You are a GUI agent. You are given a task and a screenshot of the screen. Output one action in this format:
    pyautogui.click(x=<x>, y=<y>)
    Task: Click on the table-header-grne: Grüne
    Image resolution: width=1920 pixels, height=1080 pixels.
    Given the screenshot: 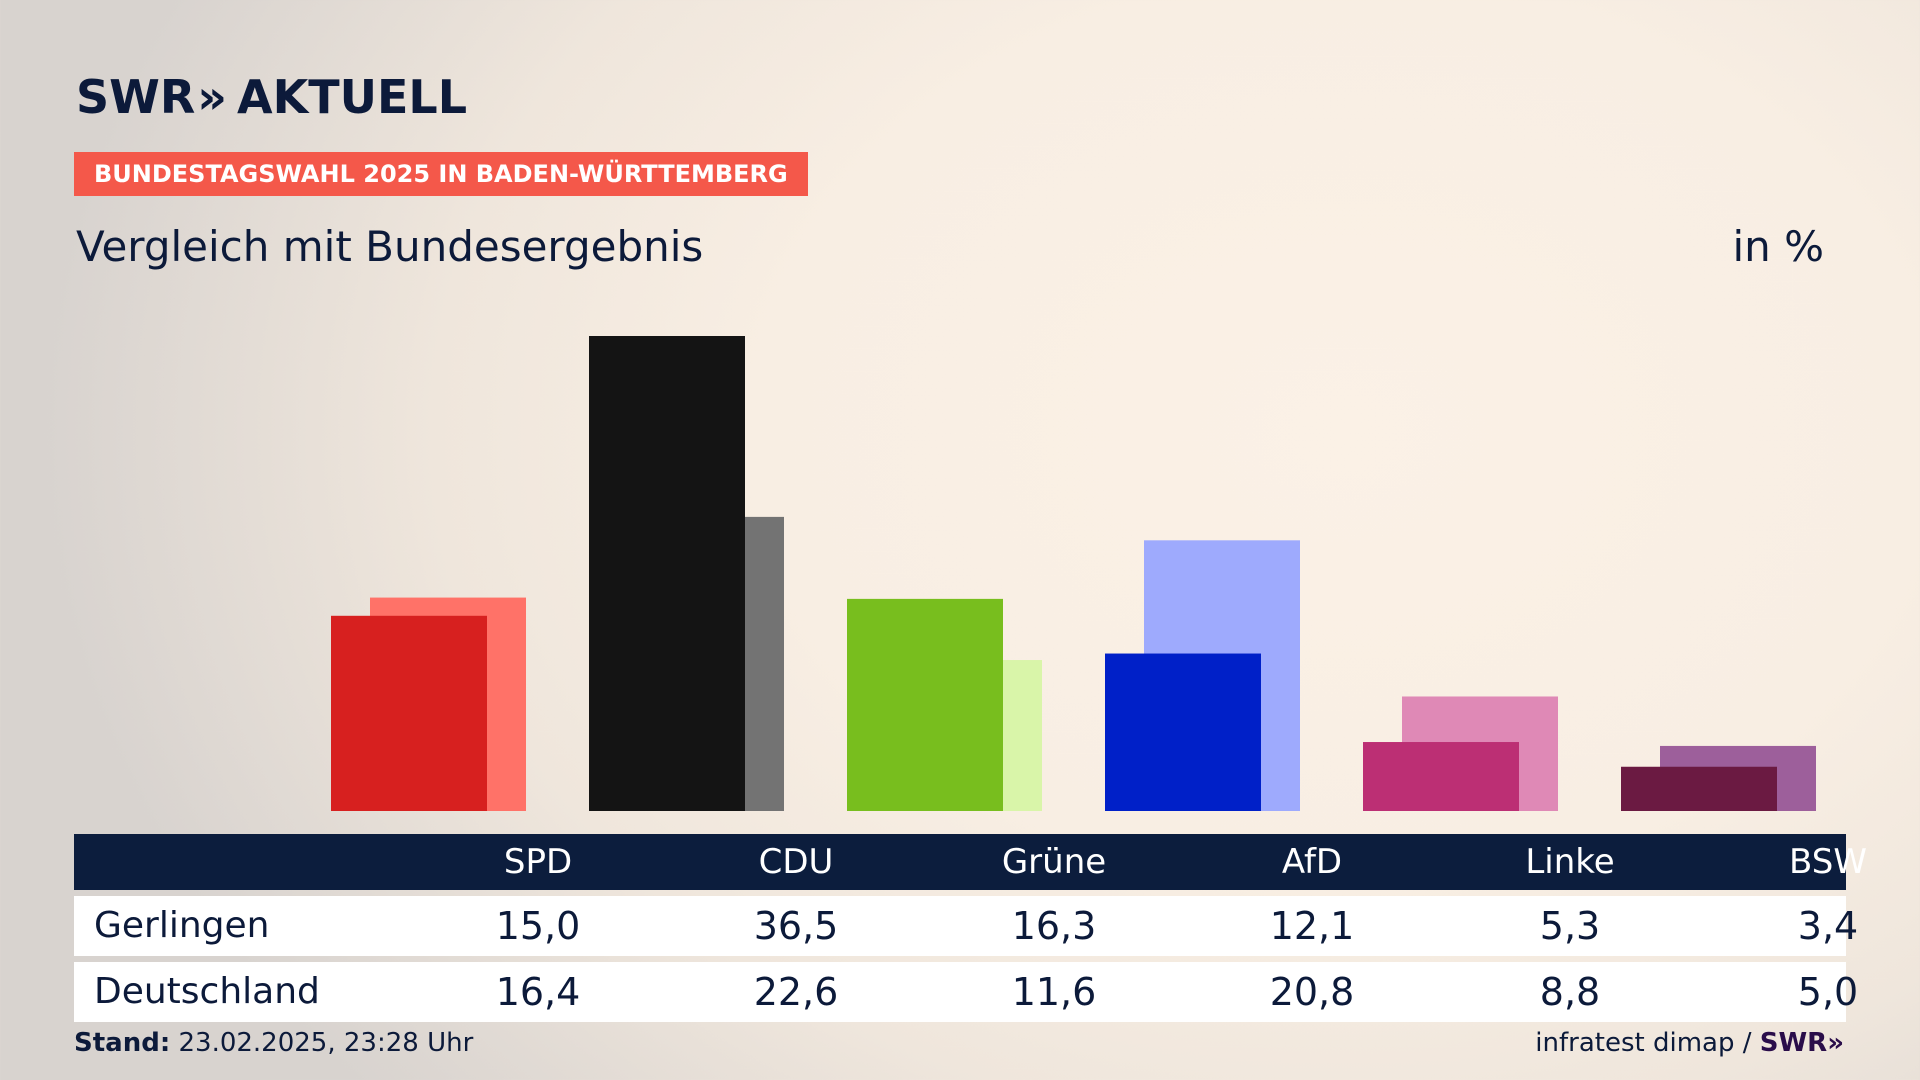 What is the action you would take?
    pyautogui.click(x=1054, y=862)
    